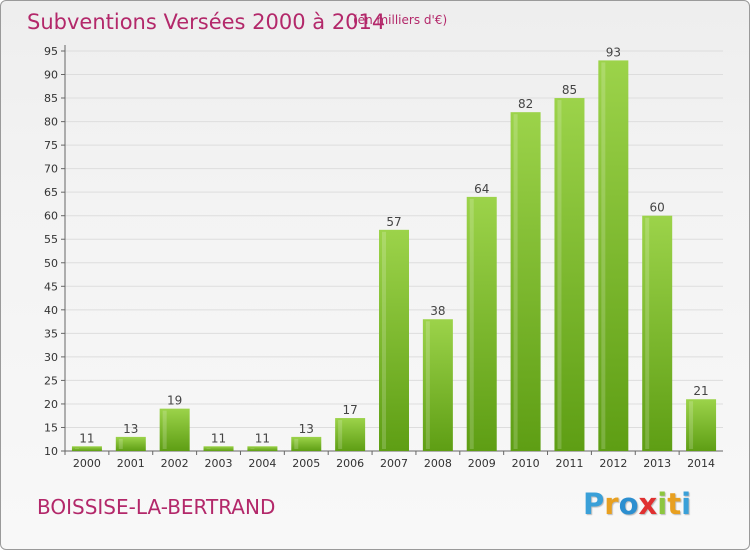 The width and height of the screenshot is (750, 550). What do you see at coordinates (51, 286) in the screenshot?
I see `y-tick-label: 45` at bounding box center [51, 286].